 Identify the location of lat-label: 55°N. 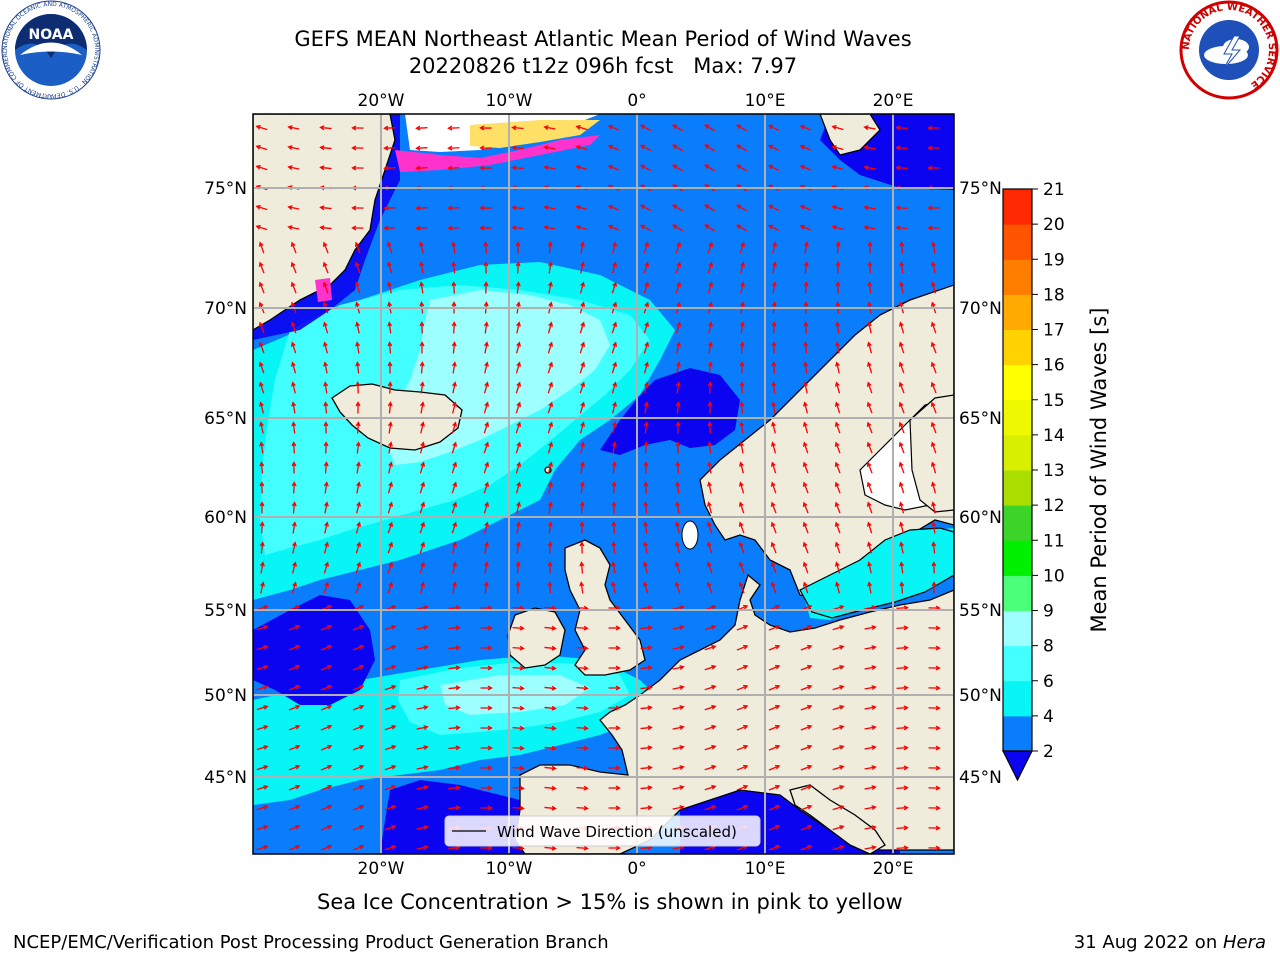
(980, 611).